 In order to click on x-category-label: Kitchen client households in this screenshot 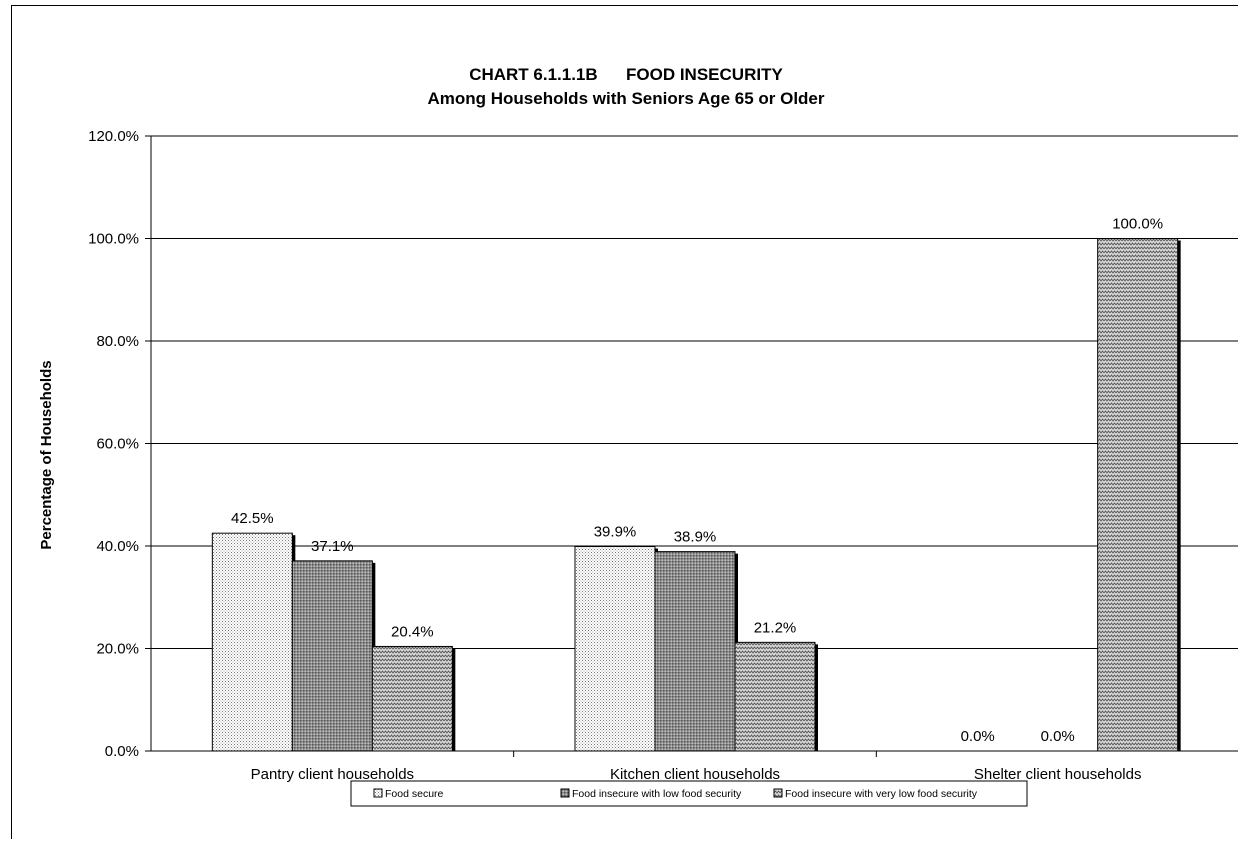, I will do `click(695, 774)`.